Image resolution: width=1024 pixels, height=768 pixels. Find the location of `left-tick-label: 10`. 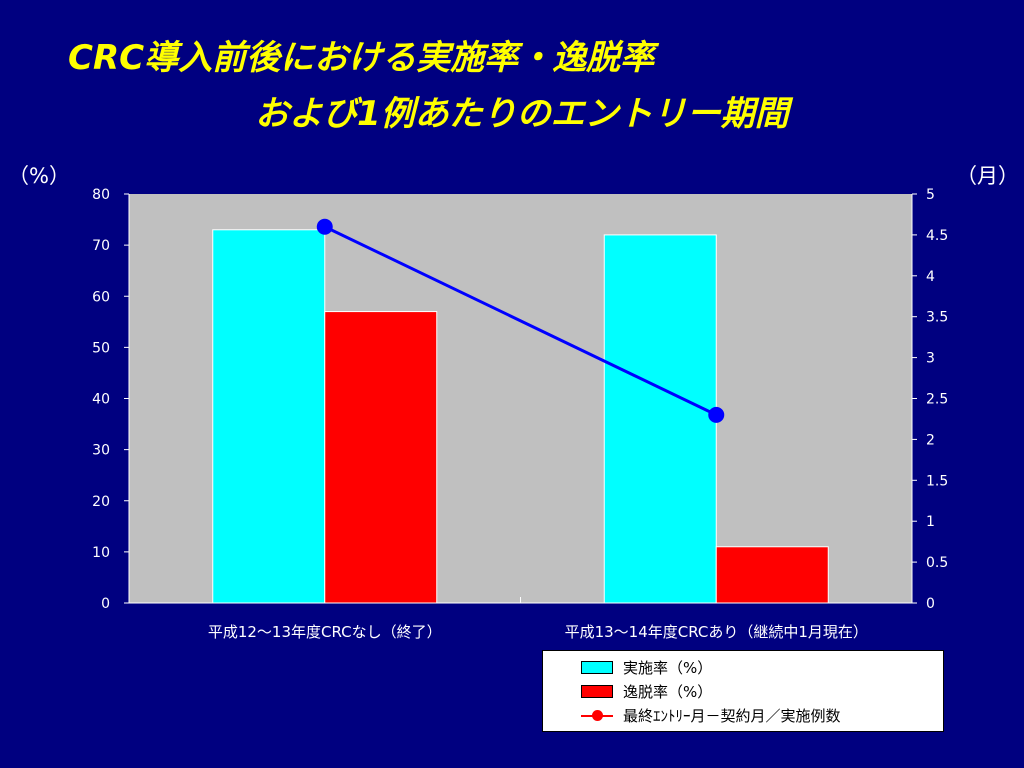

left-tick-label: 10 is located at coordinates (101, 553).